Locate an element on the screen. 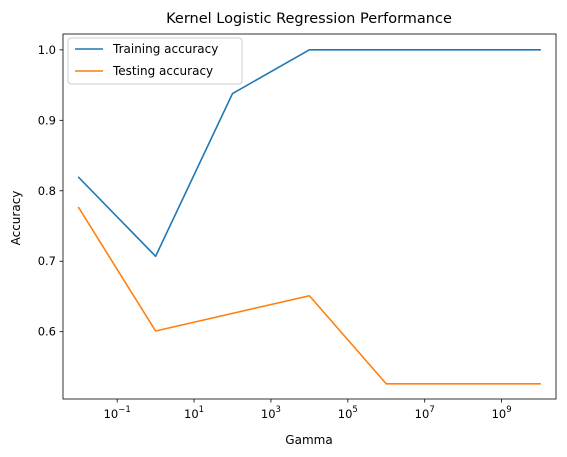 The height and width of the screenshot is (457, 567). legend: Training accuracy Testing accuracy is located at coordinates (155, 61).